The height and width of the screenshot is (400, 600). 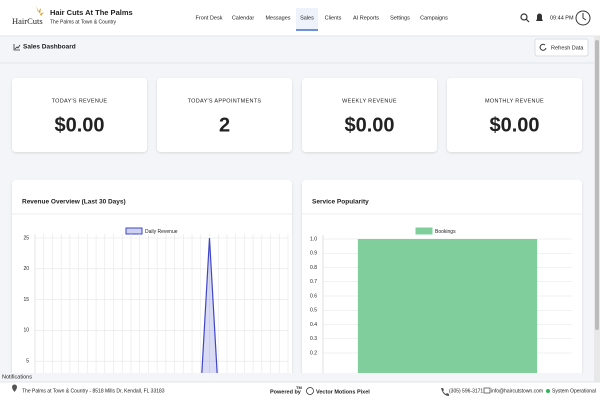 What do you see at coordinates (313, 282) in the screenshot?
I see `y-tick-label: 0.7` at bounding box center [313, 282].